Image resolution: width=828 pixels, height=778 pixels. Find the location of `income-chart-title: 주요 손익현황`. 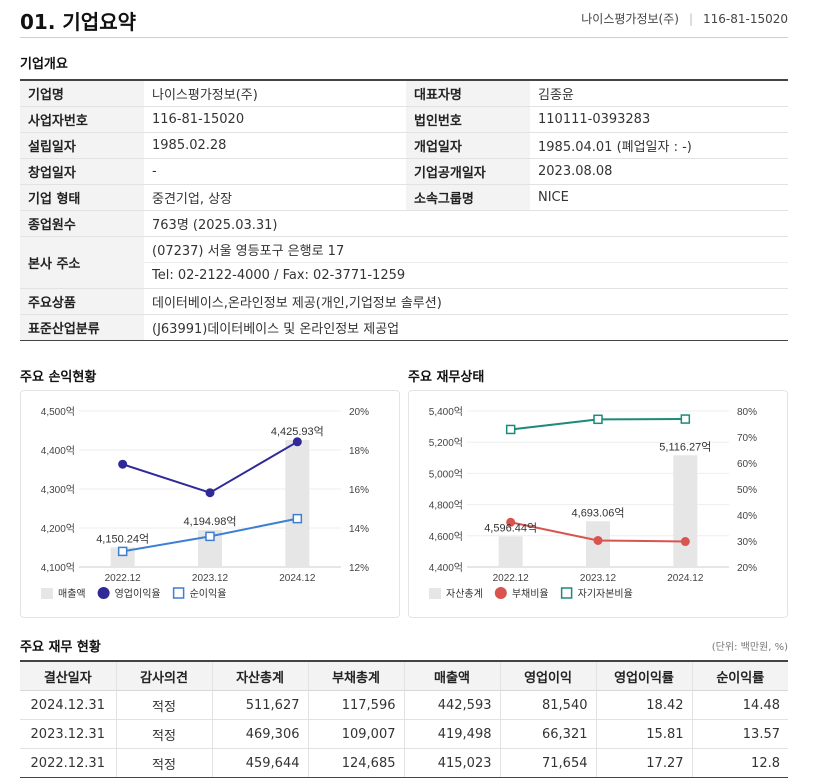

income-chart-title: 주요 손익현황 is located at coordinates (58, 377).